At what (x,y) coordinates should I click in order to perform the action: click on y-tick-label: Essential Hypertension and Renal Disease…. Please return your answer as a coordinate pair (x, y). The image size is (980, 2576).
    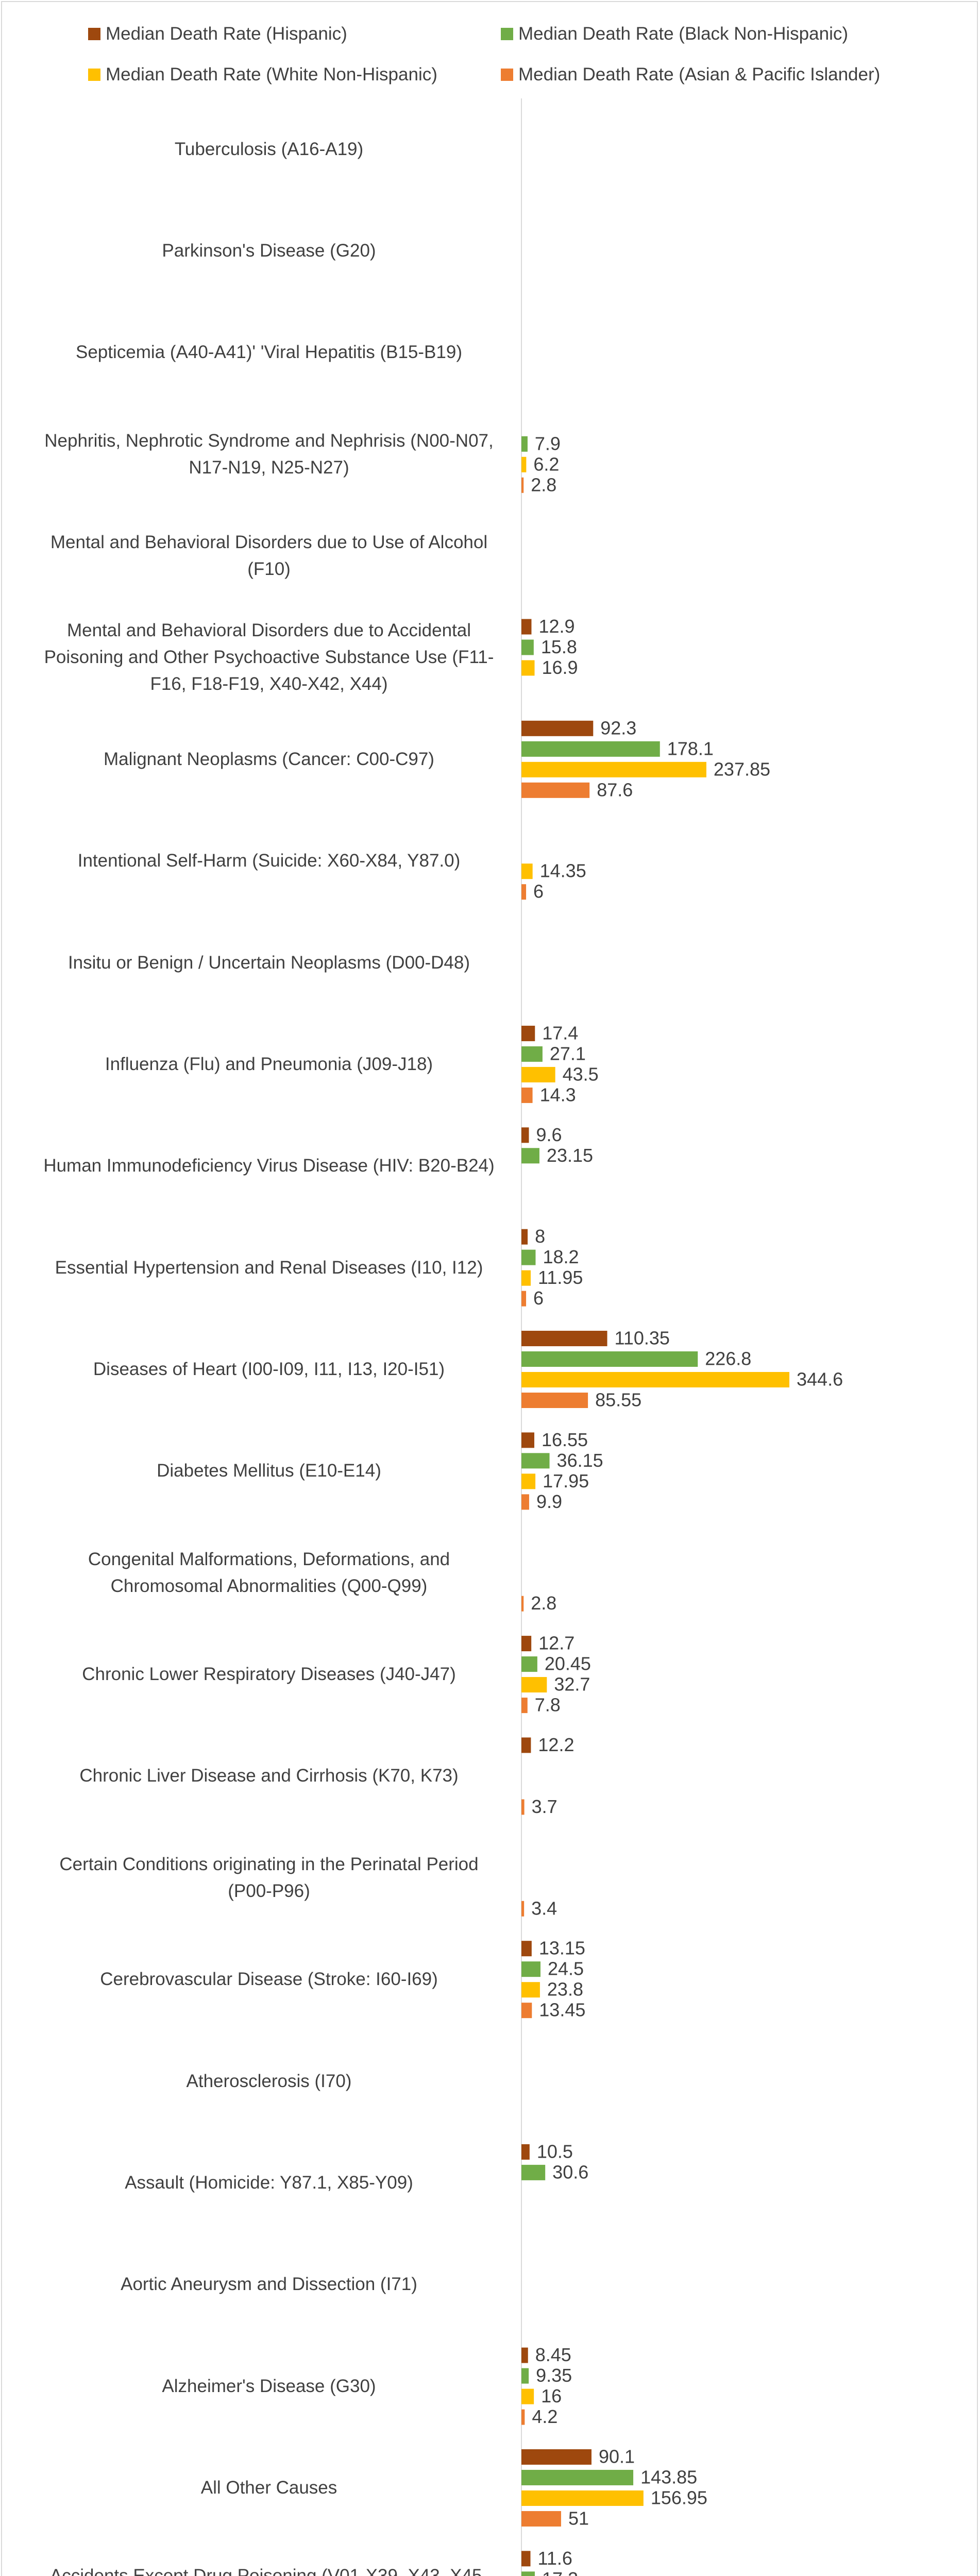
    Looking at the image, I should click on (269, 1267).